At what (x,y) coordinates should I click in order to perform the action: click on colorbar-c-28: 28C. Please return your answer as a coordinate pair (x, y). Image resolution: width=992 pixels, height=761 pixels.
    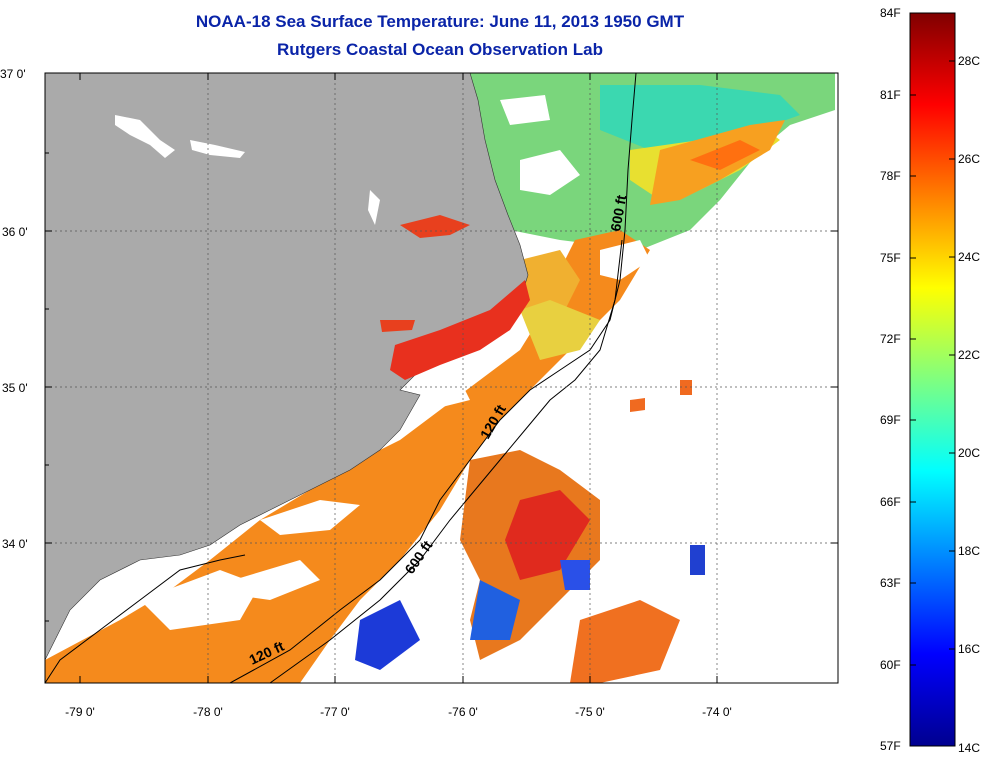
    Looking at the image, I should click on (969, 61).